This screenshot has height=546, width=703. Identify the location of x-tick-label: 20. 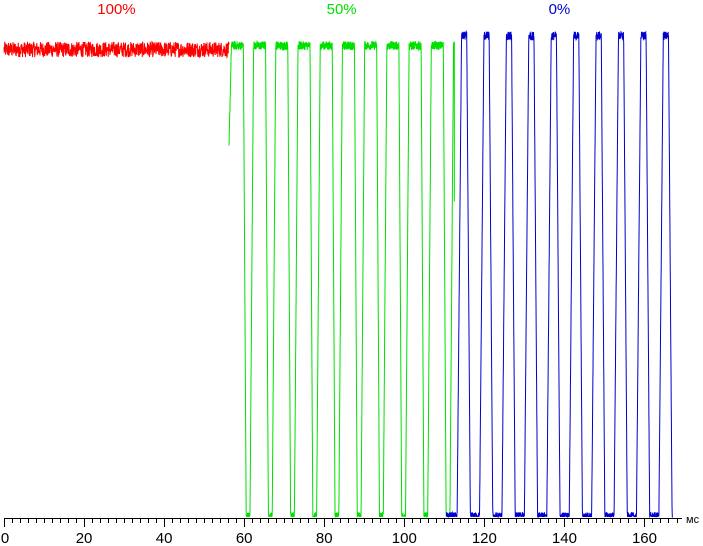
(84, 538).